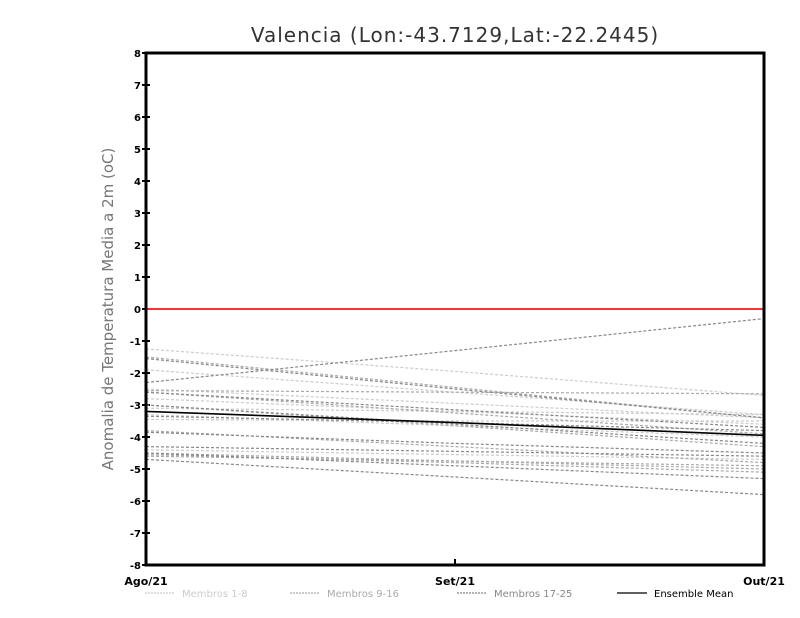 The image size is (800, 618). Describe the element at coordinates (455, 35) in the screenshot. I see `chart-title: Valencia (Lon:-43.7129,Lat:-22.2445)` at that location.